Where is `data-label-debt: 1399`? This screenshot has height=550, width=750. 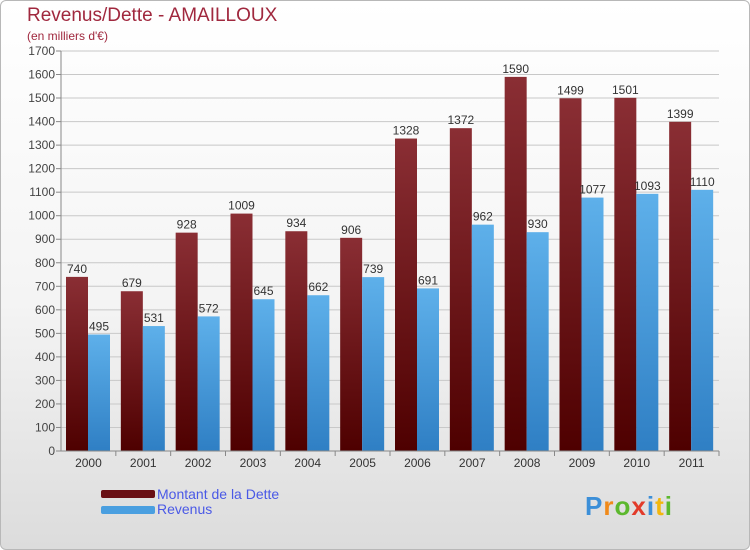
data-label-debt: 1399 is located at coordinates (680, 114).